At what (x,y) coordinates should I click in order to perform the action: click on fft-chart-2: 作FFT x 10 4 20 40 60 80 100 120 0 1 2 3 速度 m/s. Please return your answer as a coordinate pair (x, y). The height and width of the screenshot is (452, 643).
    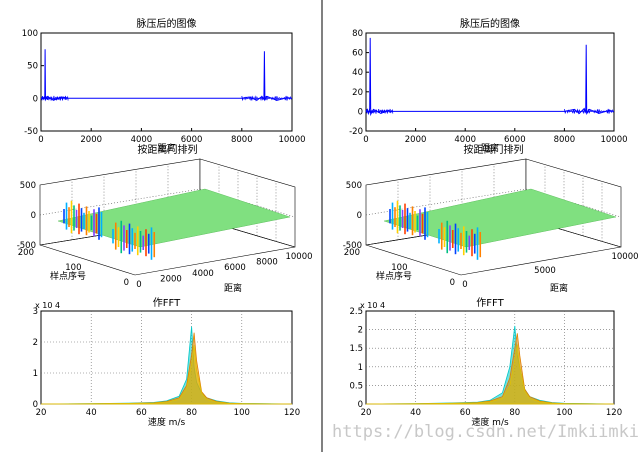
    Looking at the image, I should click on (167, 362).